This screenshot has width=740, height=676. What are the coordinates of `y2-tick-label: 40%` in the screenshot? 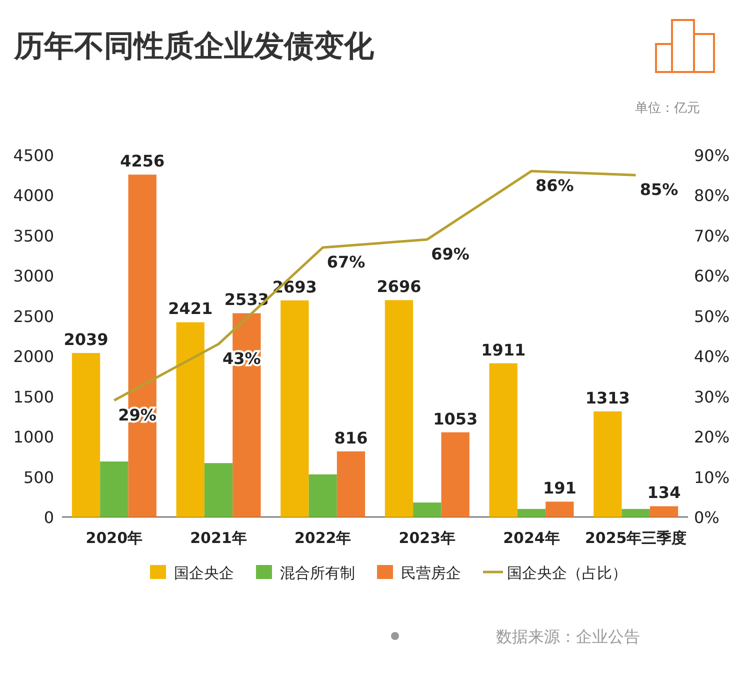 It's located at (712, 356).